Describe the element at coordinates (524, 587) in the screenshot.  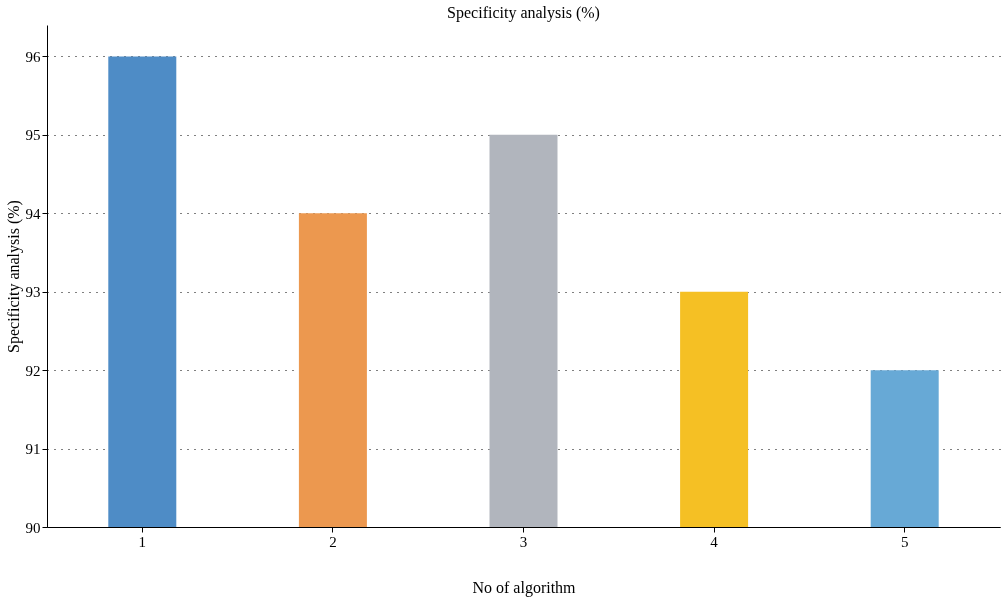
I see `x-axis-title: No of algorithm` at that location.